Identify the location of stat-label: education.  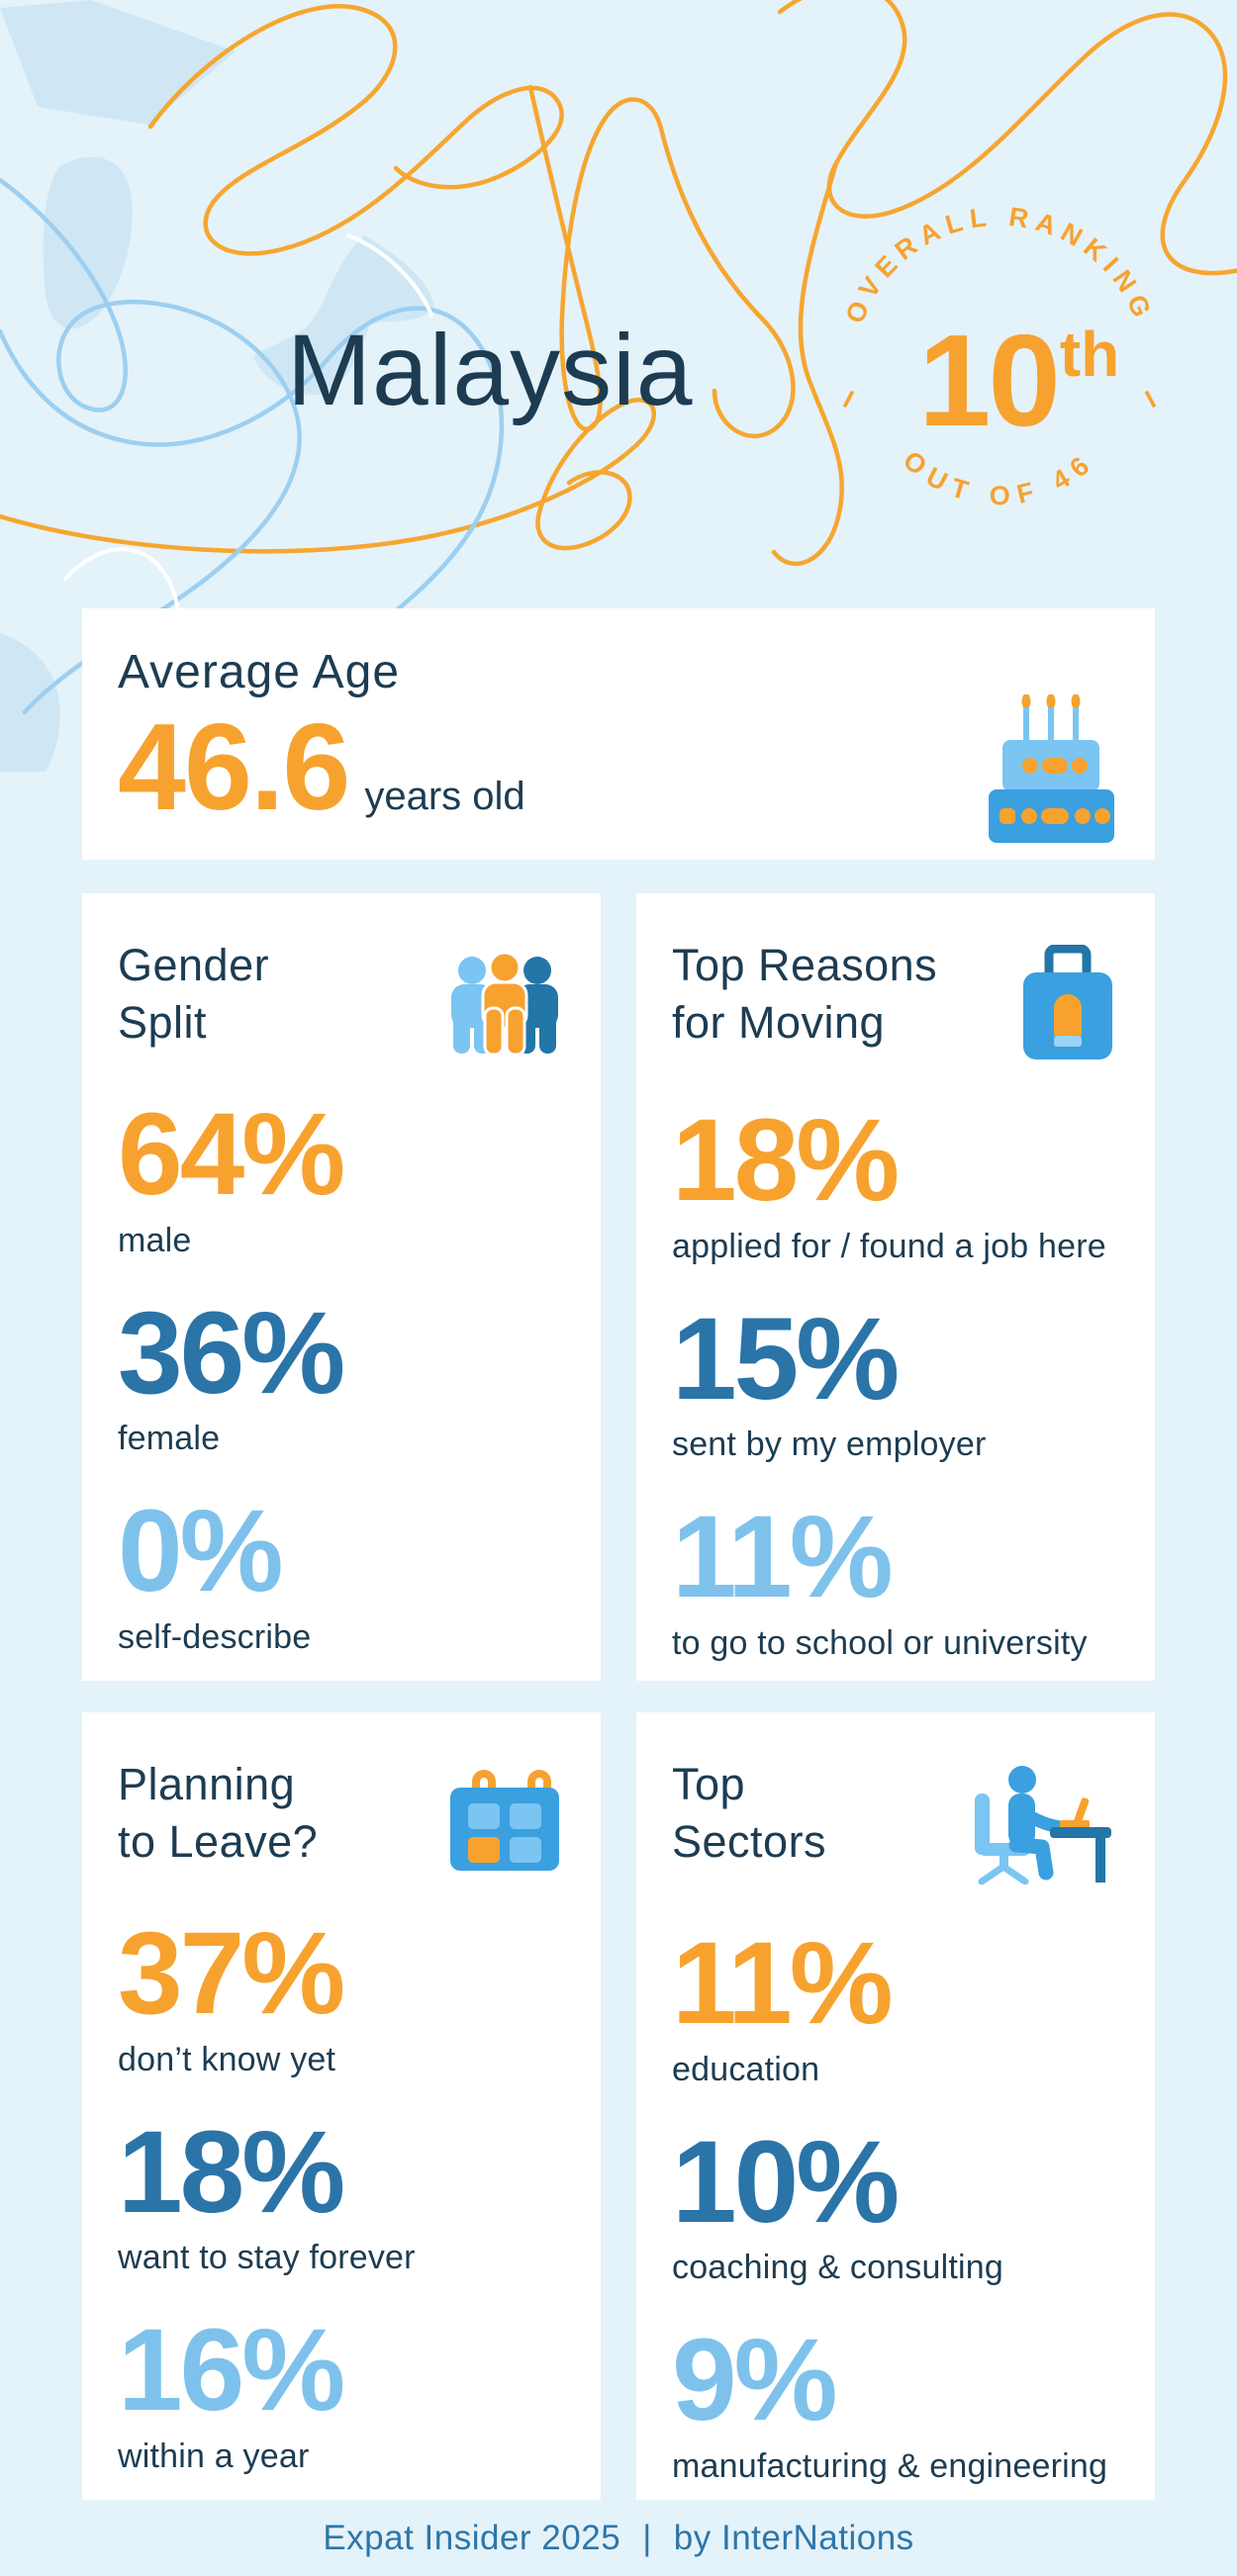
(746, 2069).